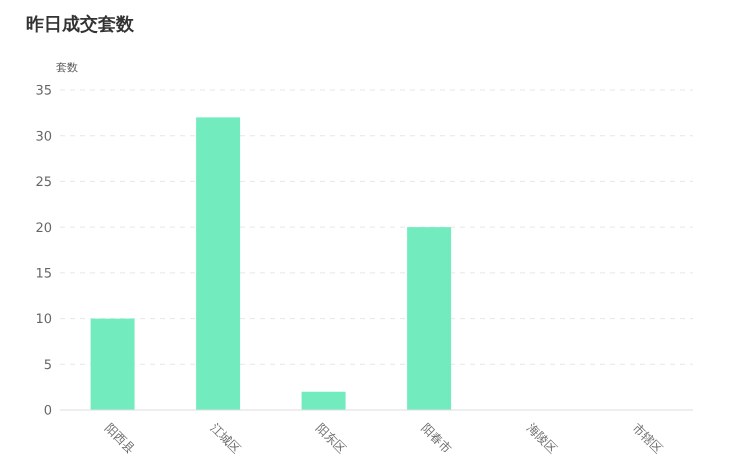 The width and height of the screenshot is (751, 471). Describe the element at coordinates (542, 438) in the screenshot. I see `x-tick-label: 海陵区` at that location.